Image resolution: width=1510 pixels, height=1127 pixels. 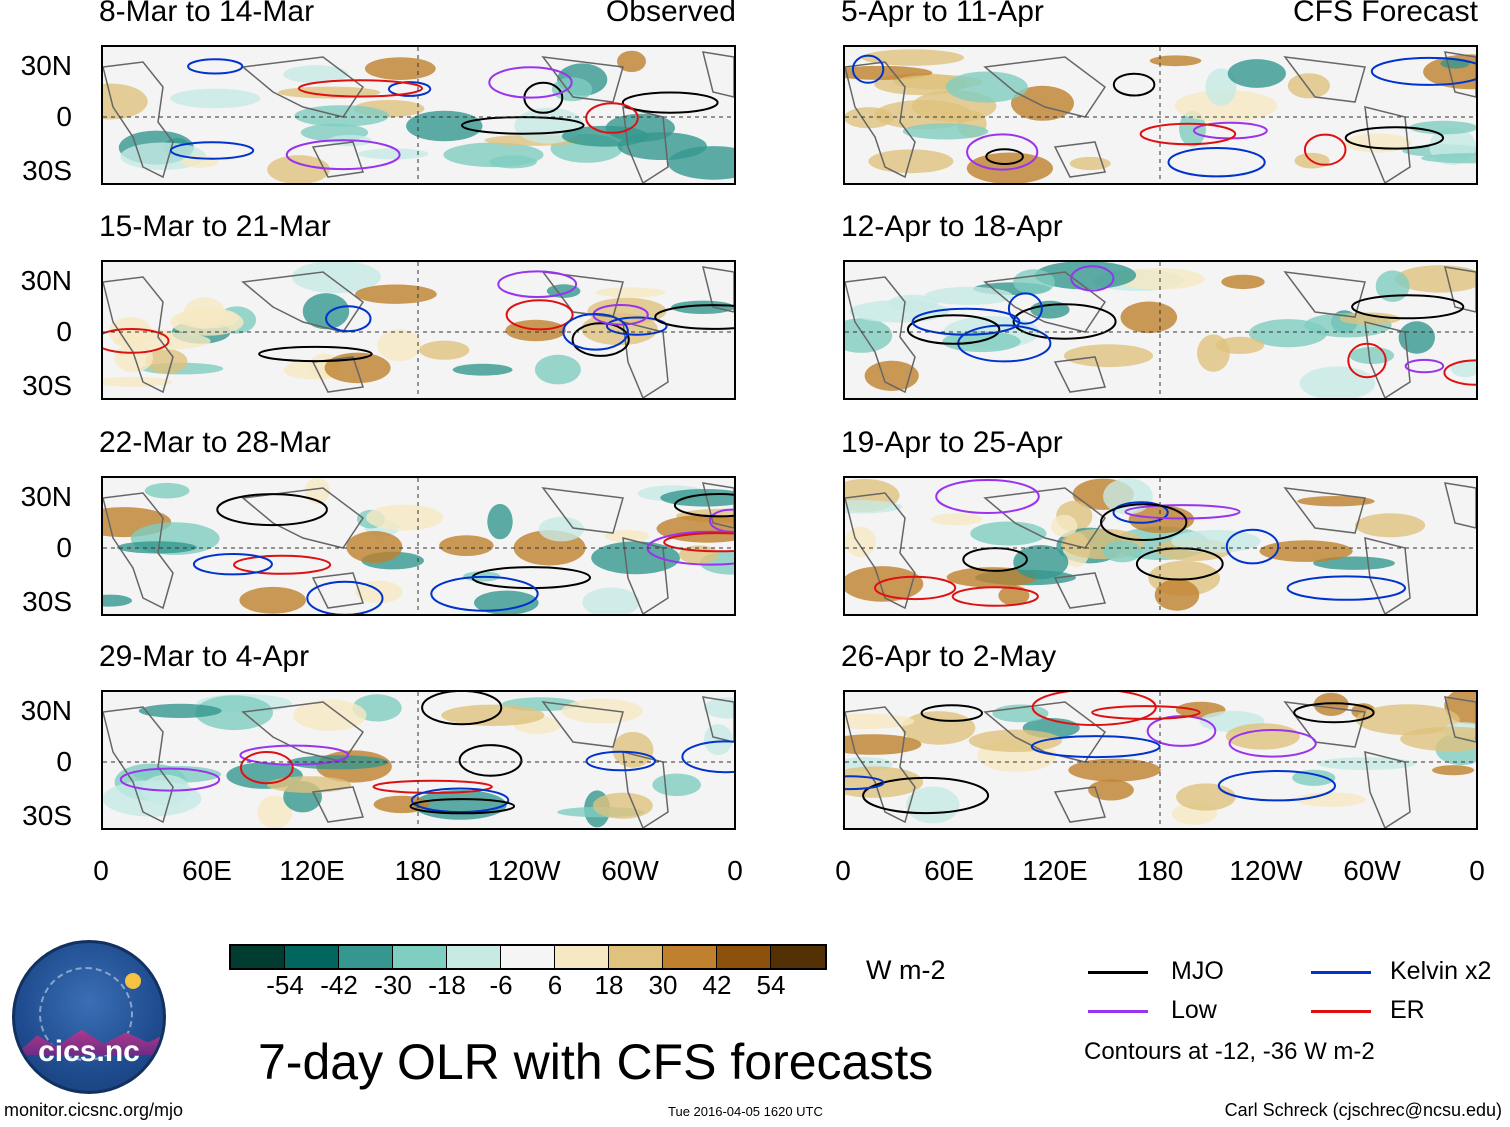 What do you see at coordinates (1197, 971) in the screenshot?
I see `legend-label-mjo: MJO` at bounding box center [1197, 971].